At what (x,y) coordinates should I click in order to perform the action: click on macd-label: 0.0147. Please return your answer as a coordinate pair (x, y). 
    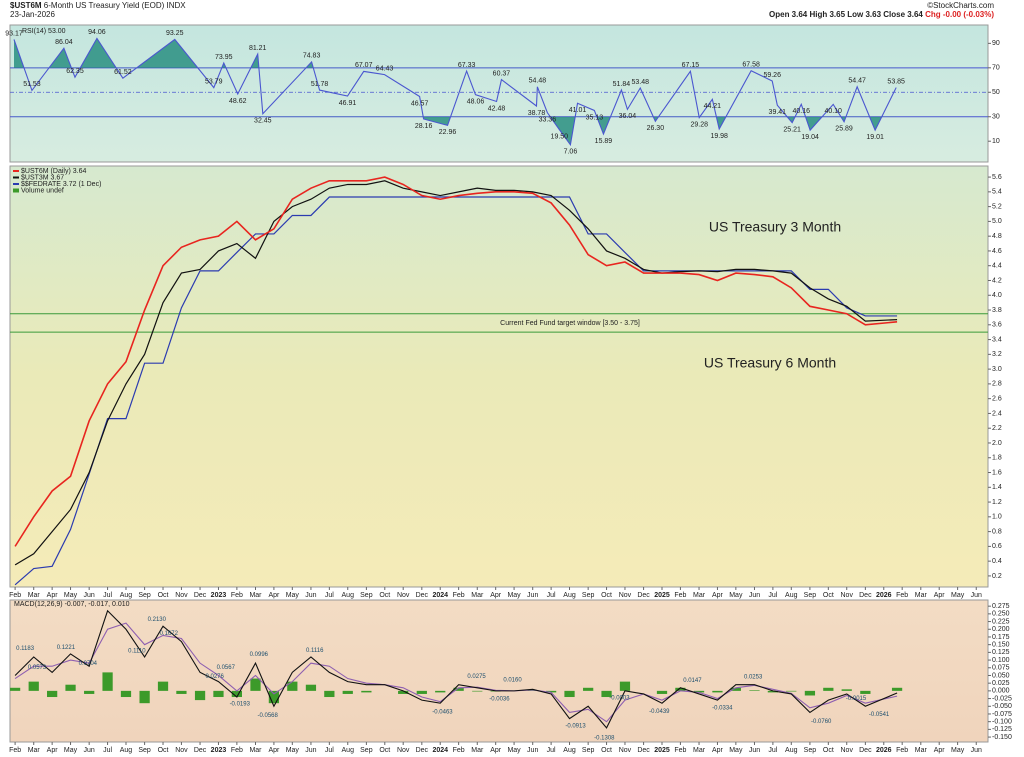
    Looking at the image, I should click on (692, 681).